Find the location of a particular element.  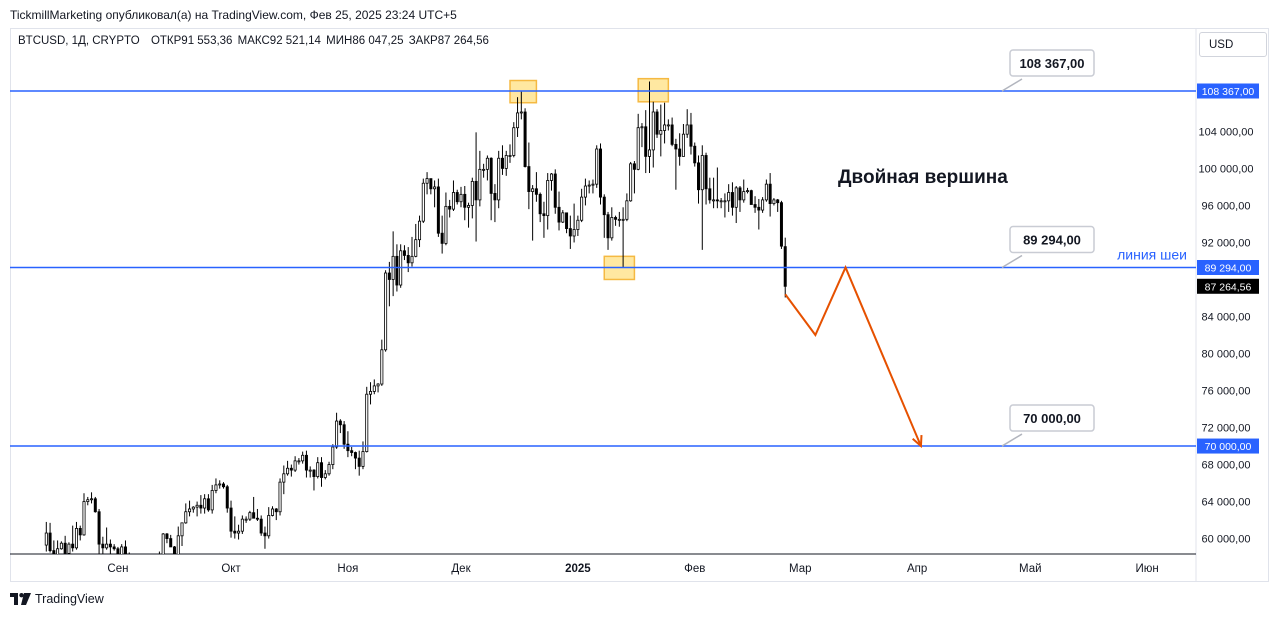

y-tick-label: 96 000,00 is located at coordinates (1226, 206).